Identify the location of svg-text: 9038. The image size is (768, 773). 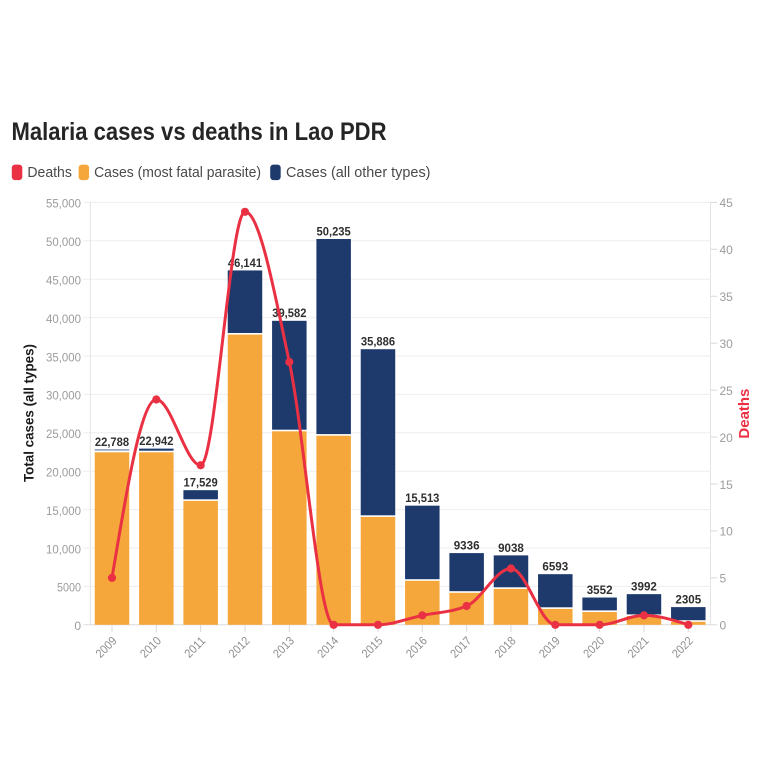
(511, 548).